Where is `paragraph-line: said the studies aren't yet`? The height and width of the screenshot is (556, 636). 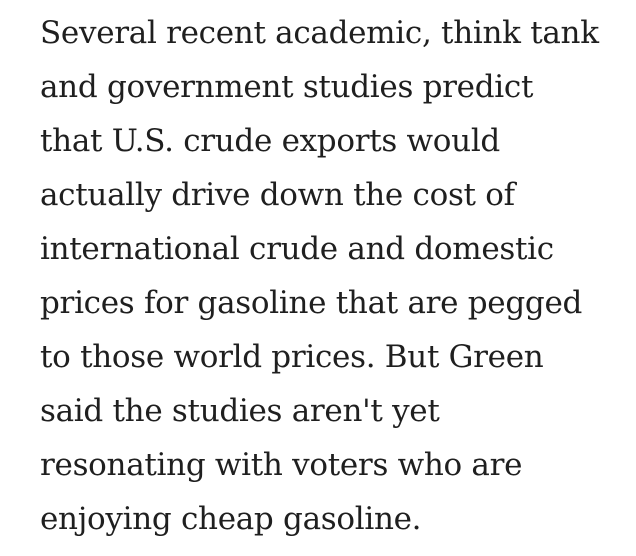 paragraph-line: said the studies aren't yet is located at coordinates (240, 411).